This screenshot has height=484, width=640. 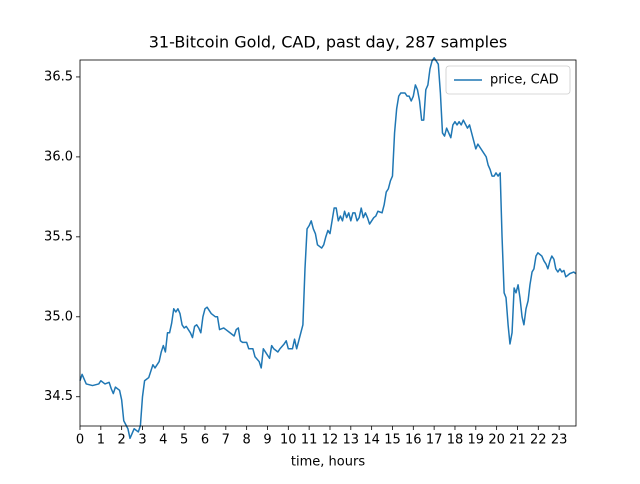 I want to click on x-tick-label: 22, so click(x=538, y=440).